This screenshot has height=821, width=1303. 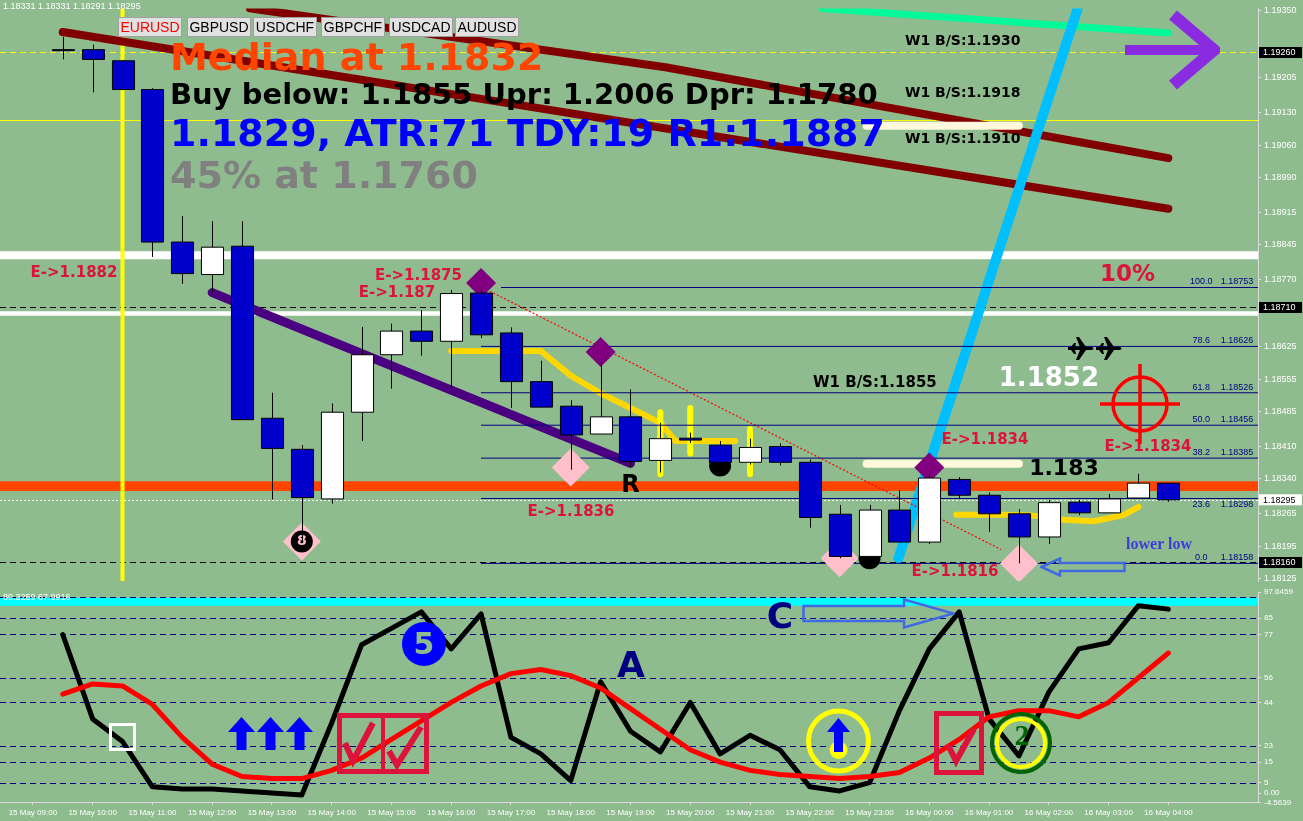 What do you see at coordinates (631, 665) in the screenshot?
I see `annotation: A` at bounding box center [631, 665].